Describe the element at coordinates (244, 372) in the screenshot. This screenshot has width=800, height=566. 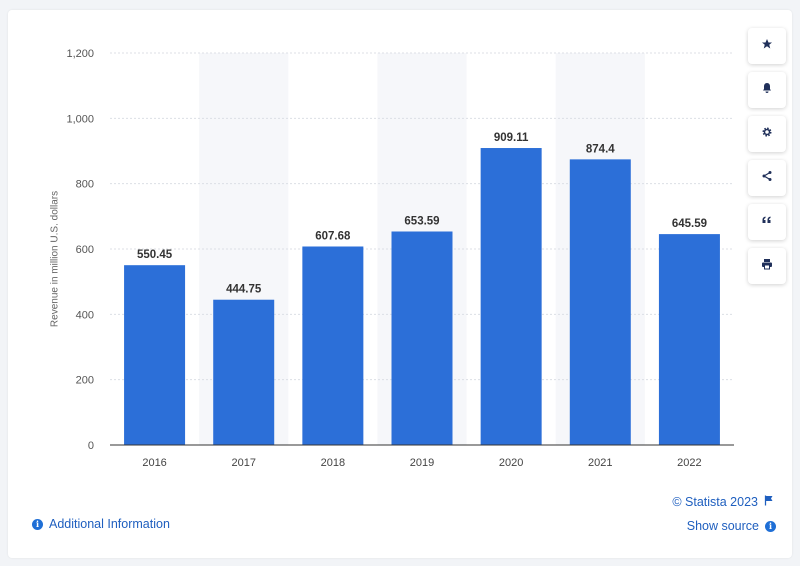
I see `bar-2017` at that location.